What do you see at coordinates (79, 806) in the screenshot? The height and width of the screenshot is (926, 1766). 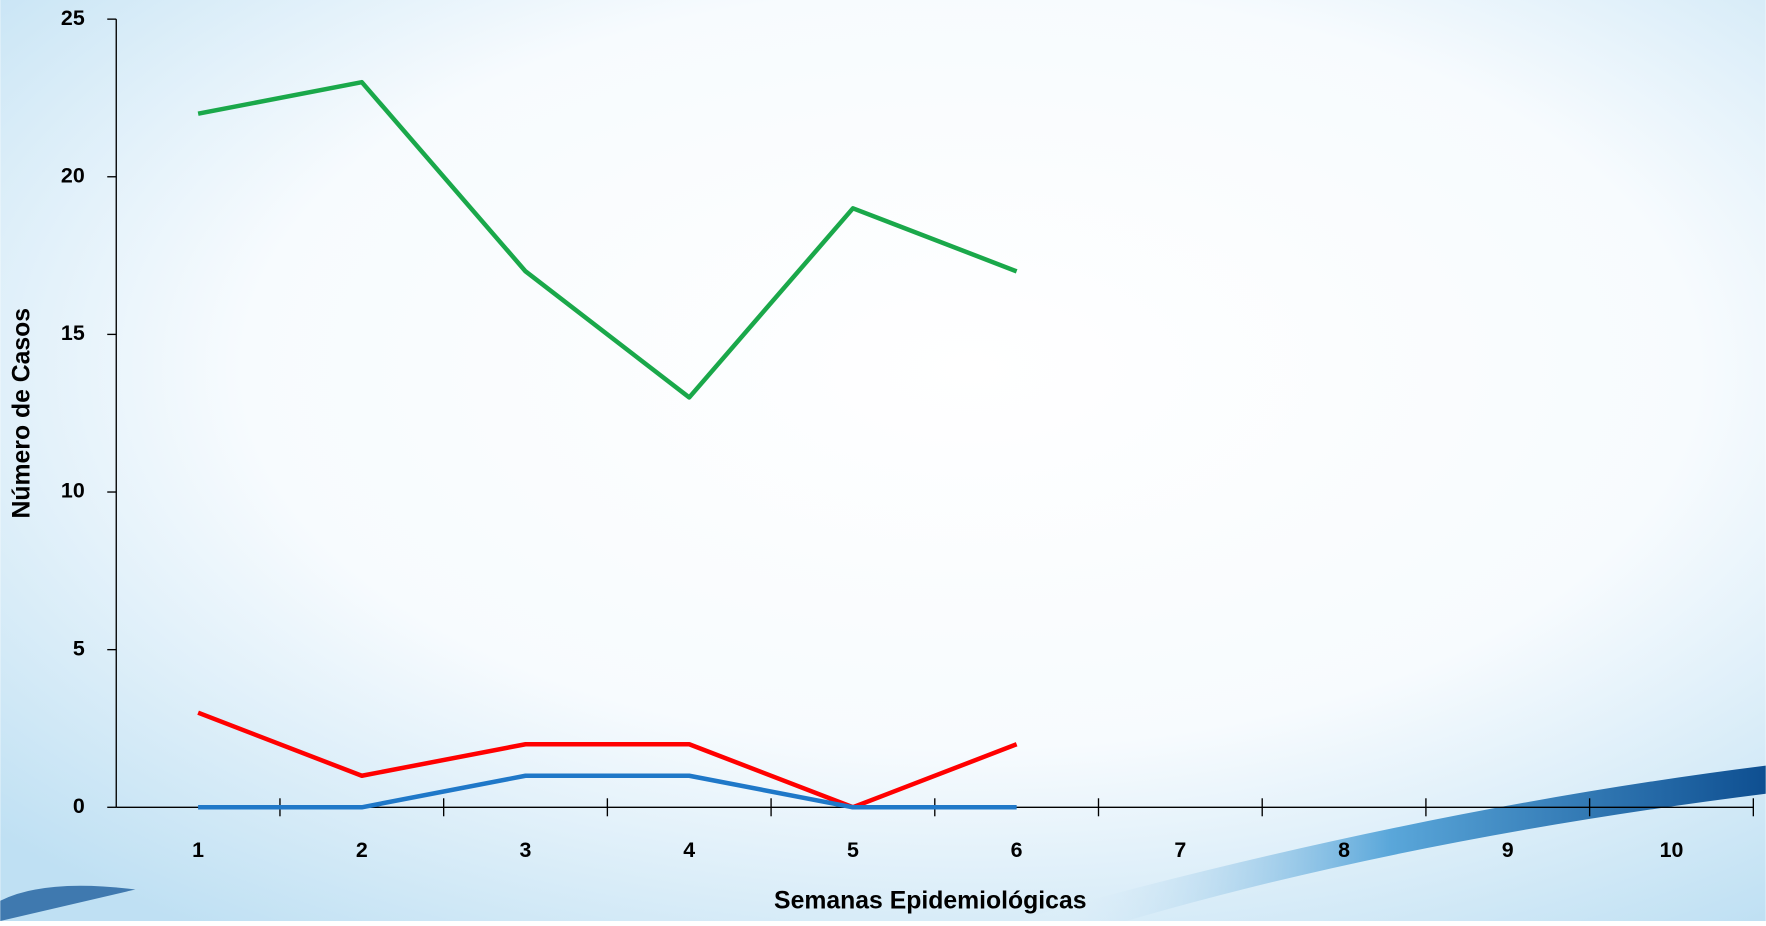 I see `y-tick-label: 0` at bounding box center [79, 806].